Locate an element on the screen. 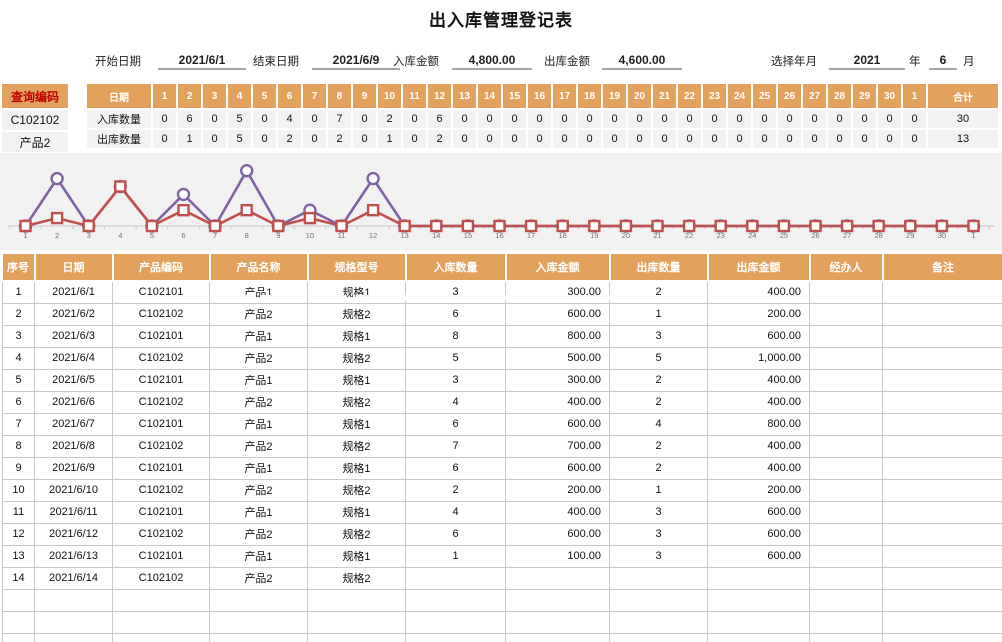  ledger-cell: 100.00 is located at coordinates (557, 556).